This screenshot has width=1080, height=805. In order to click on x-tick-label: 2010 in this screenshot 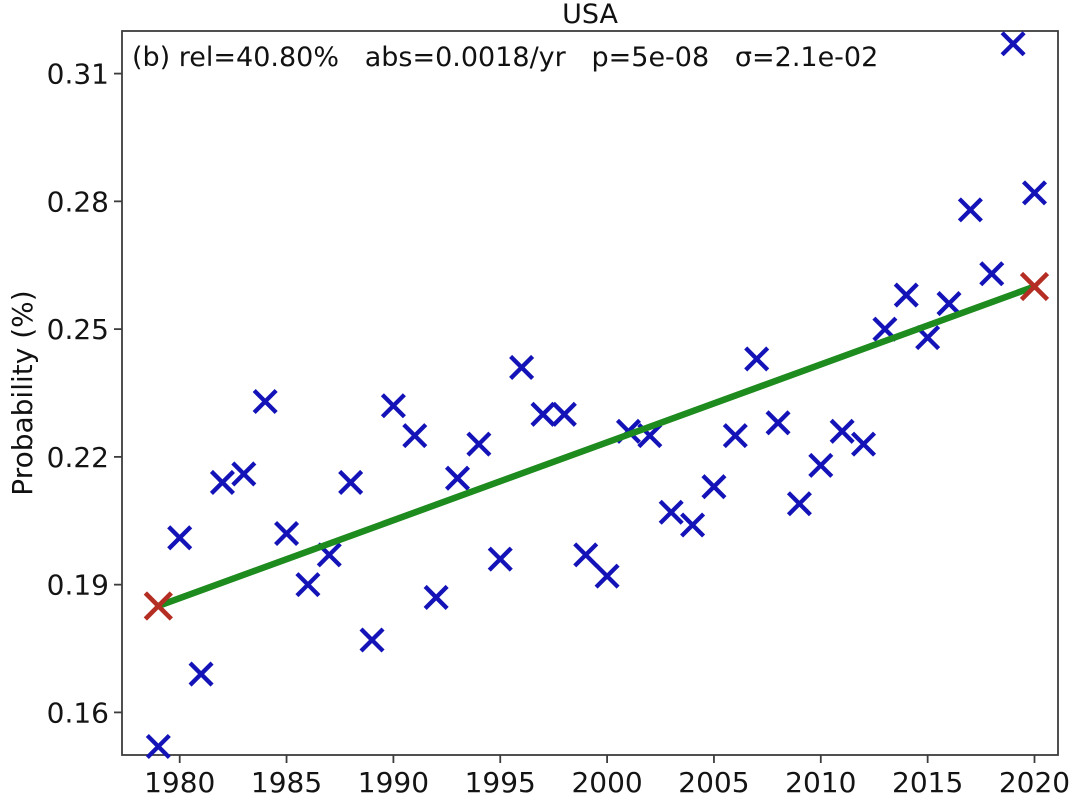, I will do `click(820, 782)`.